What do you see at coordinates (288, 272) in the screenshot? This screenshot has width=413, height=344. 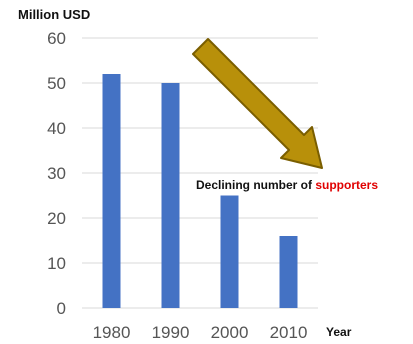 I see `bar-2010` at bounding box center [288, 272].